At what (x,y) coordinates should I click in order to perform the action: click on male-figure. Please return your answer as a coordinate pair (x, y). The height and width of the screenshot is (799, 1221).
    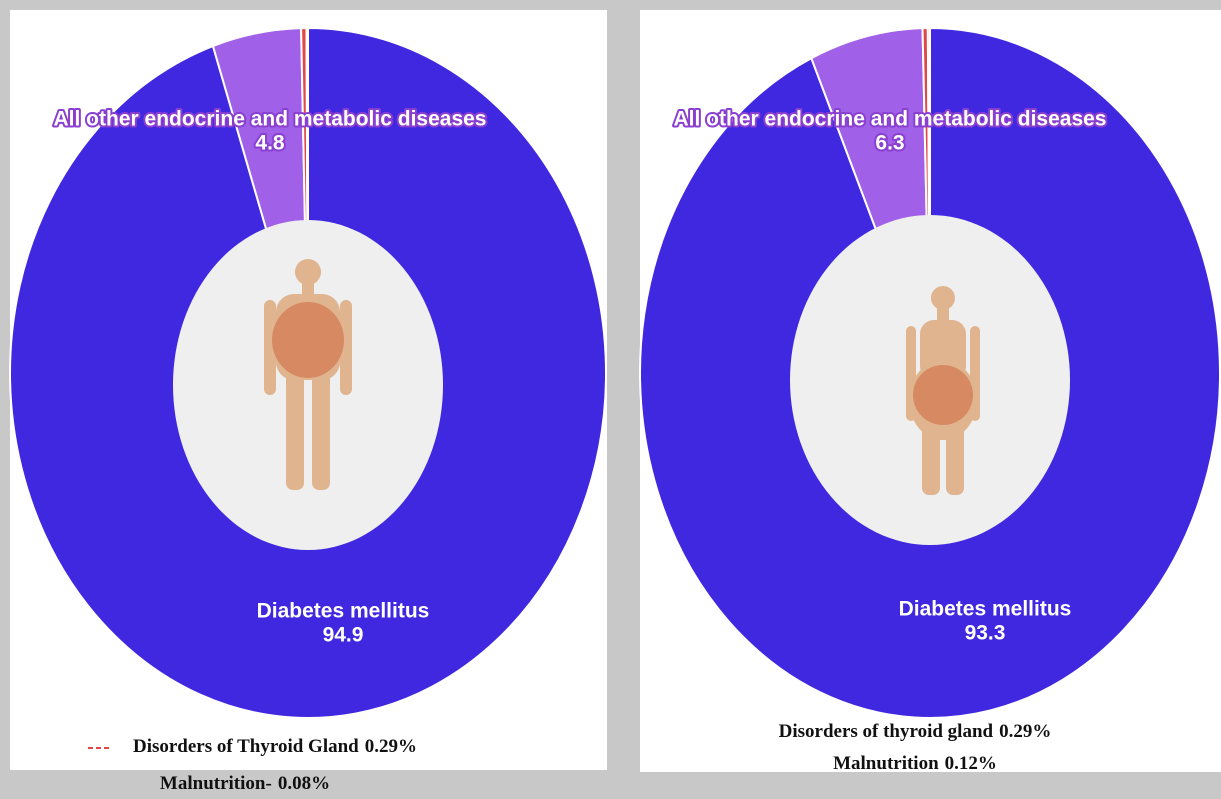
    Looking at the image, I should click on (308, 374).